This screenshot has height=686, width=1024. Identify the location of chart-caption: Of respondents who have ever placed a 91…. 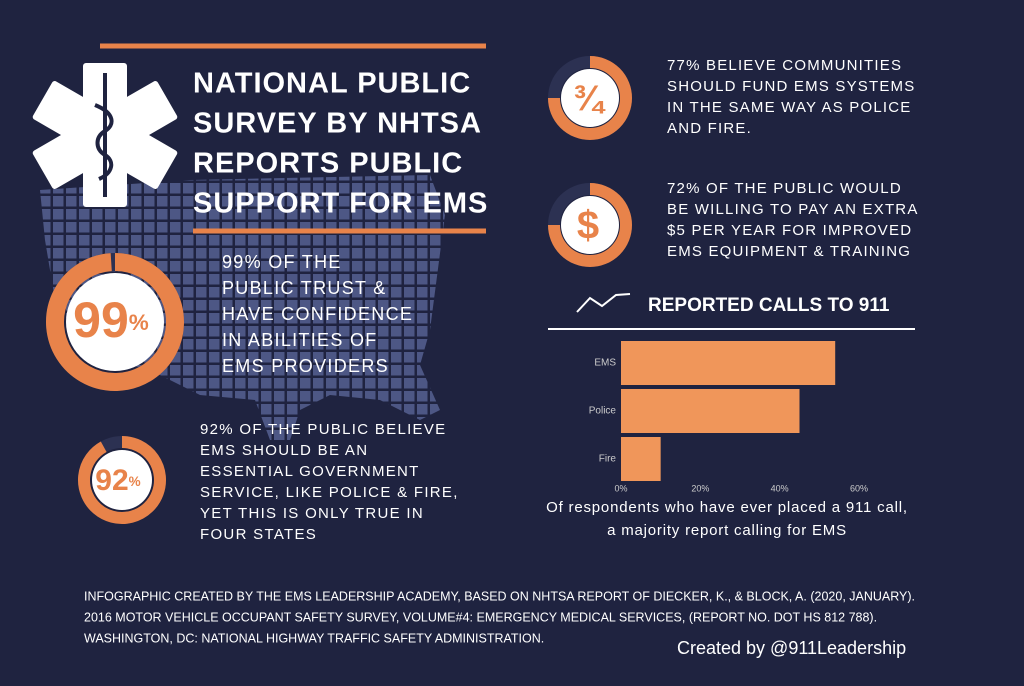
(727, 507).